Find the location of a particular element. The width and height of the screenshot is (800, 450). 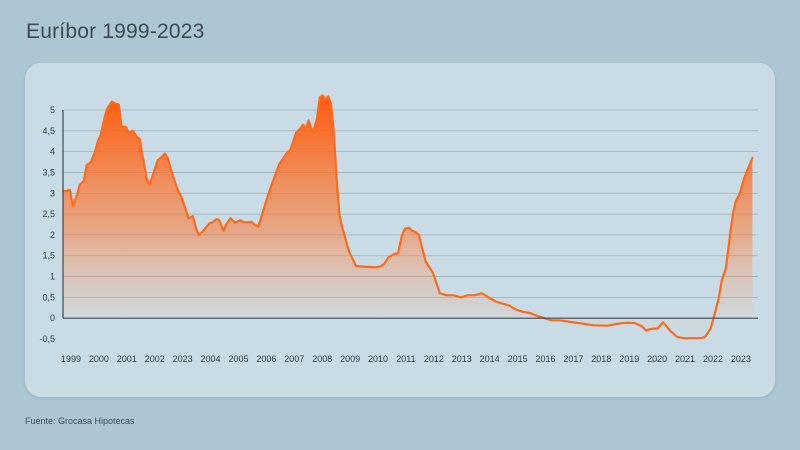

x-tick-label: 2010 is located at coordinates (378, 359).